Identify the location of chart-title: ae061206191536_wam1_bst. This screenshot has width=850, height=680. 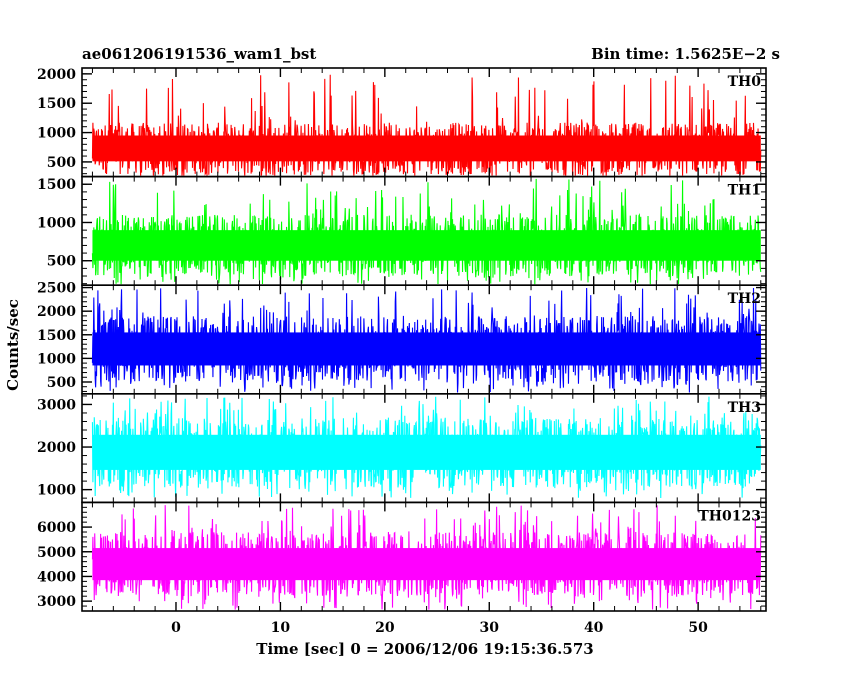
(199, 54).